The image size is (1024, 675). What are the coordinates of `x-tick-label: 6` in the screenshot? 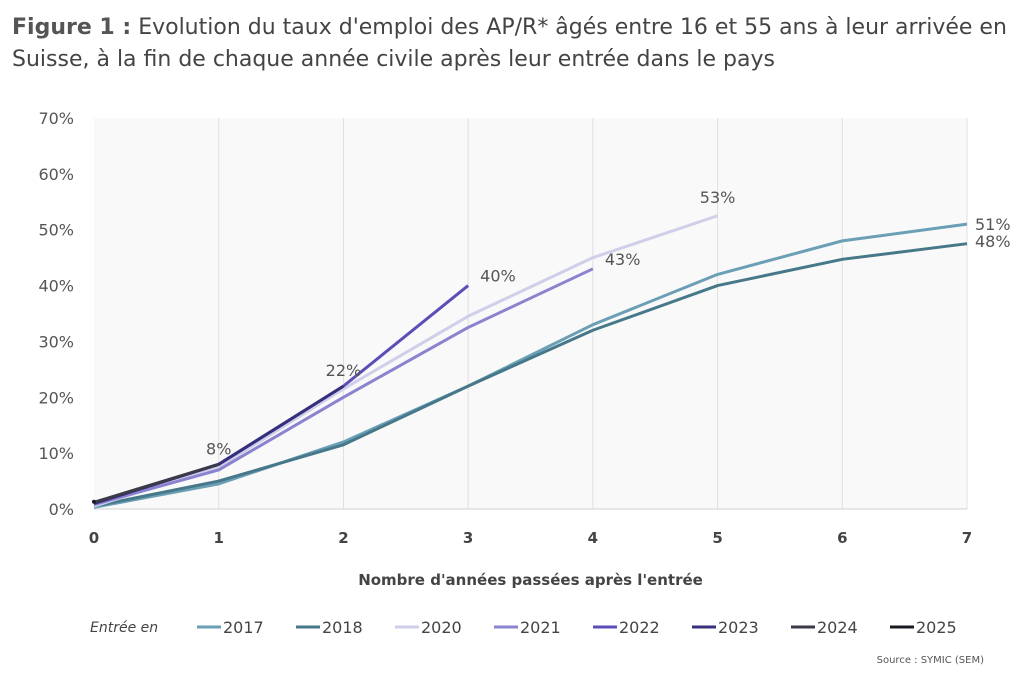 It's located at (842, 538).